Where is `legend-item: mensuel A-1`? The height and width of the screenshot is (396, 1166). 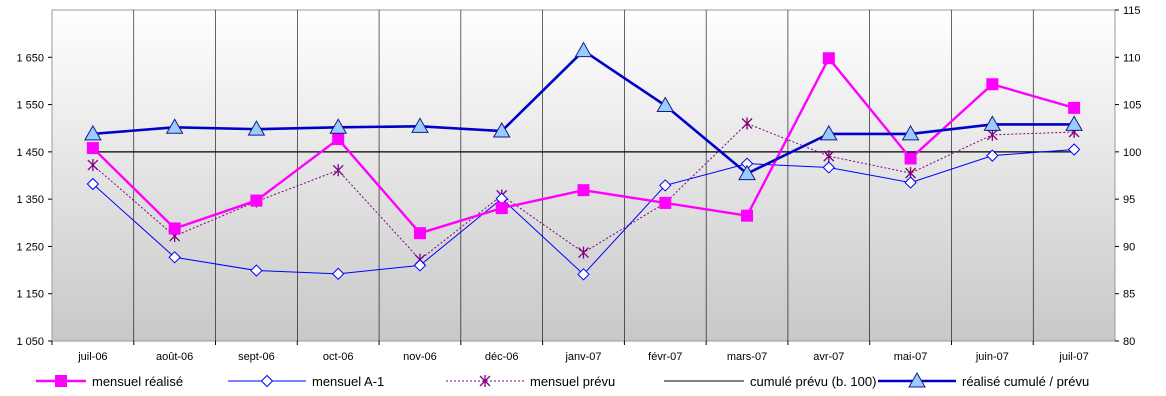
legend-item: mensuel A-1 is located at coordinates (306, 381).